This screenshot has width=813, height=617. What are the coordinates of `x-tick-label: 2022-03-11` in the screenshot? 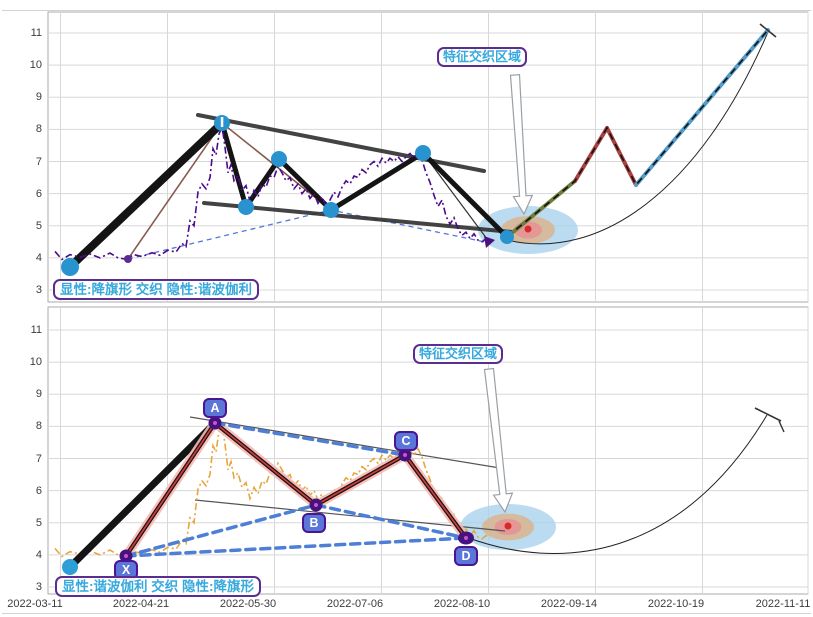 It's located at (35, 604).